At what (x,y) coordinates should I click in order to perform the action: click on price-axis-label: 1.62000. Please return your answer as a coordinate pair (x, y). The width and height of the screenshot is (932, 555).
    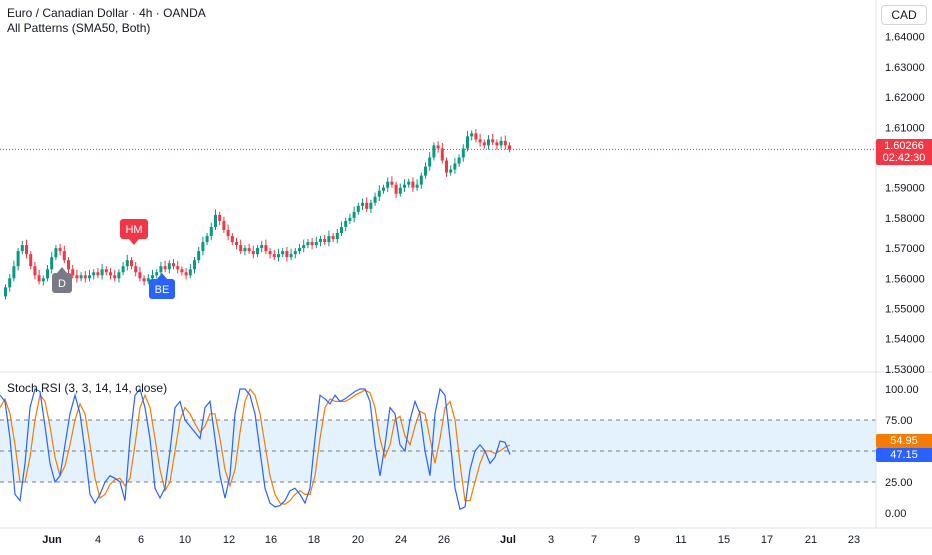
    Looking at the image, I should click on (905, 98).